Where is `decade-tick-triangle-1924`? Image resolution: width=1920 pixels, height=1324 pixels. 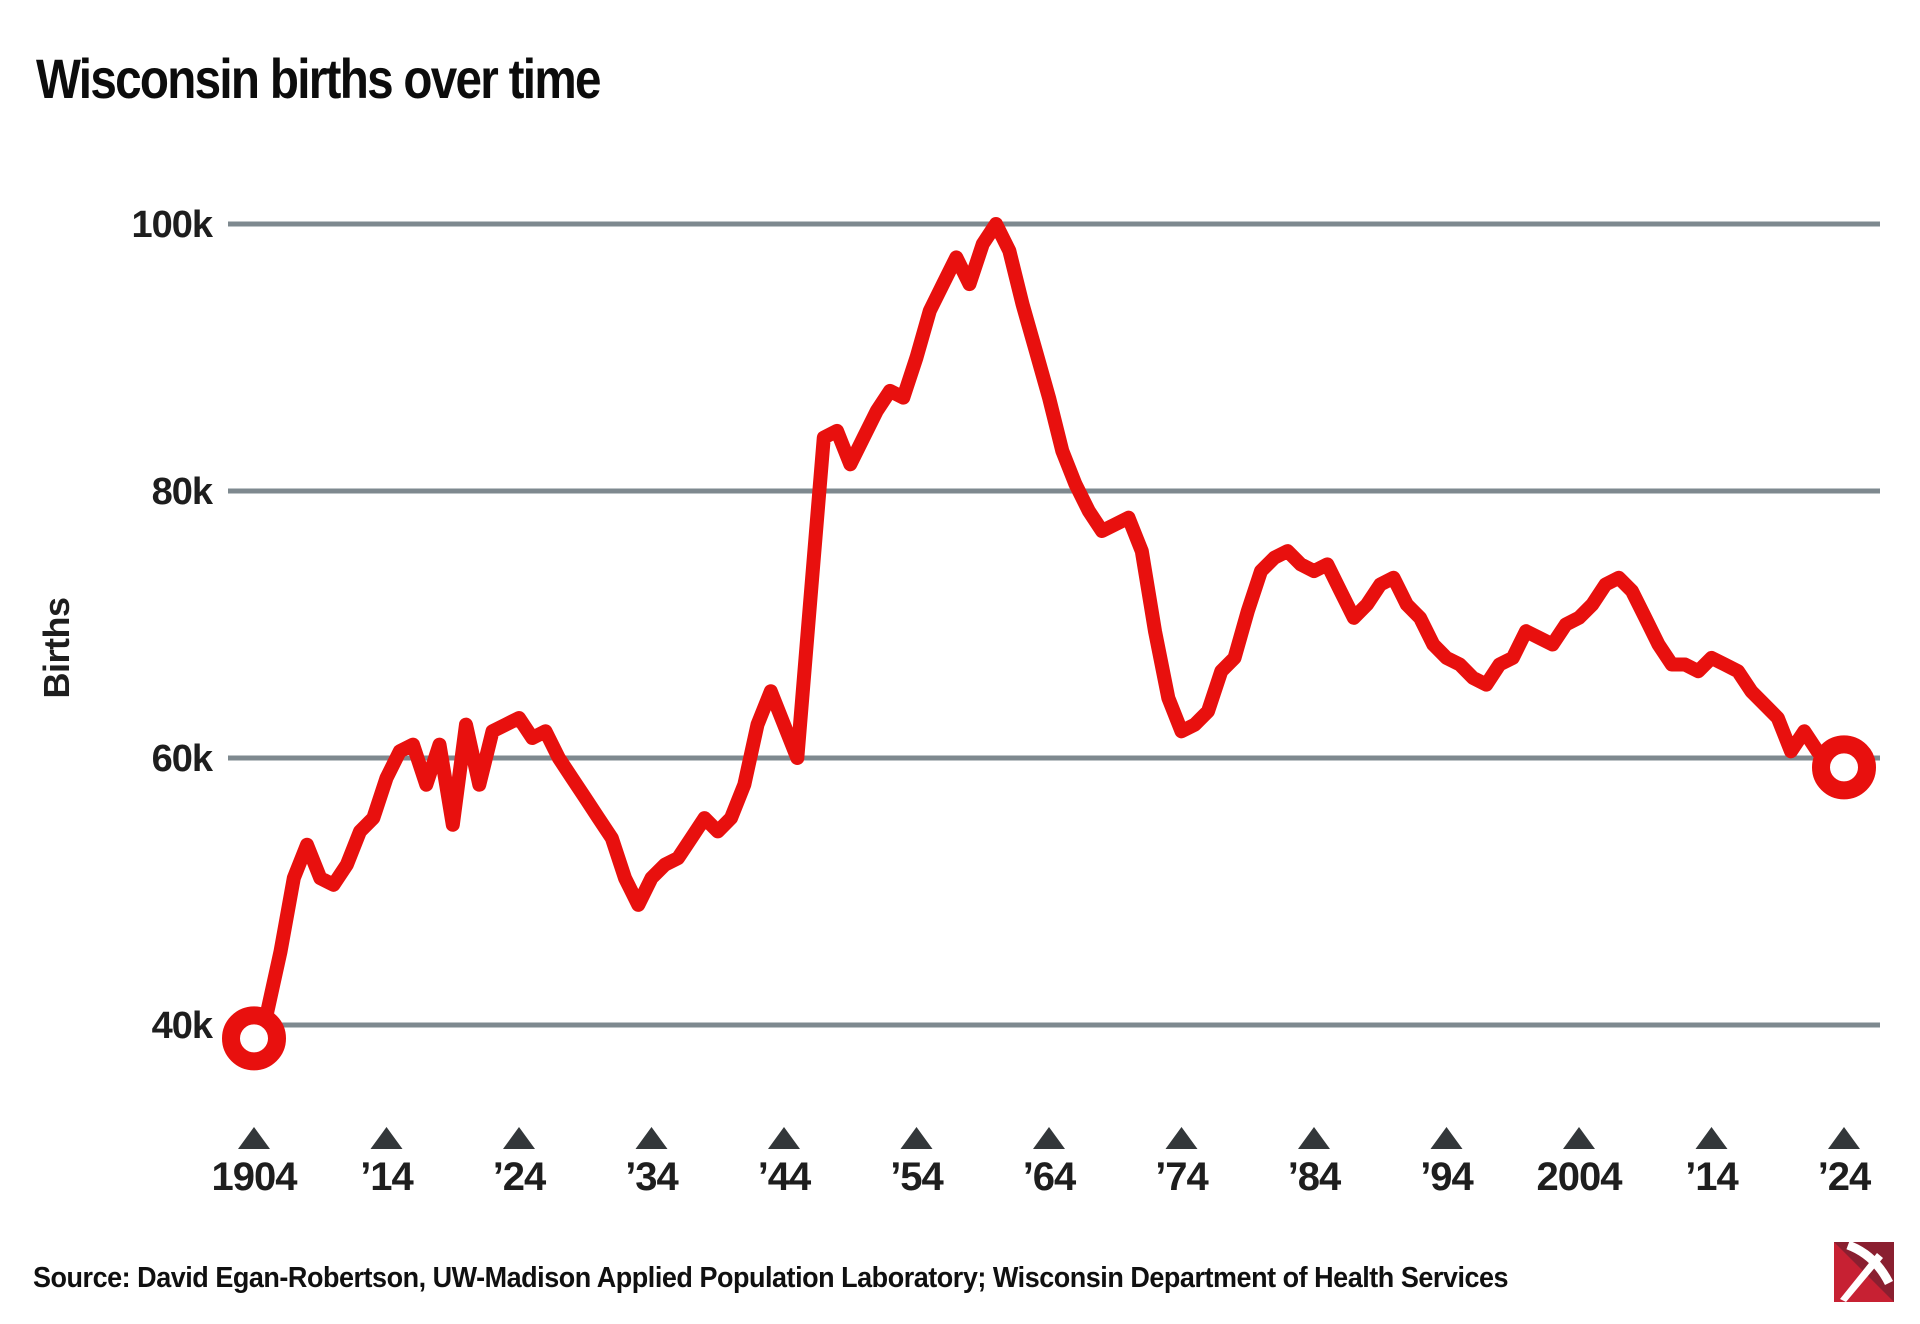 decade-tick-triangle-1924 is located at coordinates (519, 1138).